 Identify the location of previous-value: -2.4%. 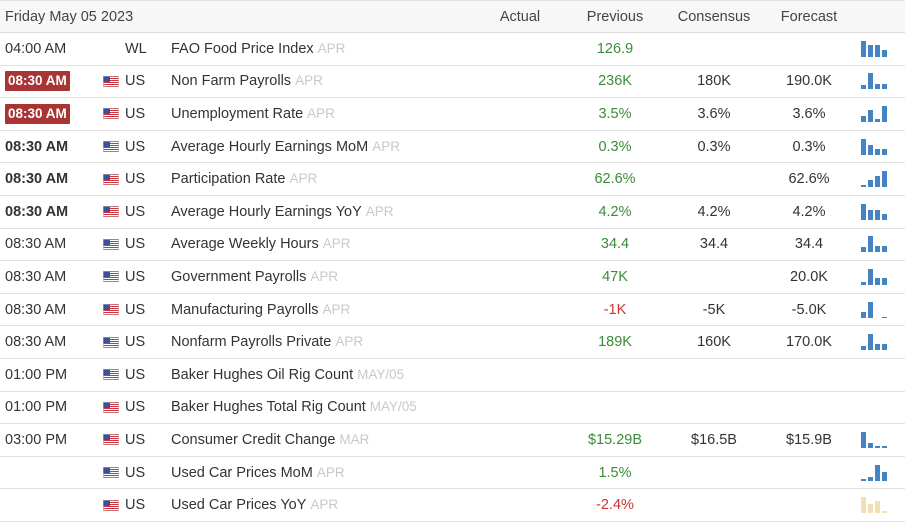
(615, 505).